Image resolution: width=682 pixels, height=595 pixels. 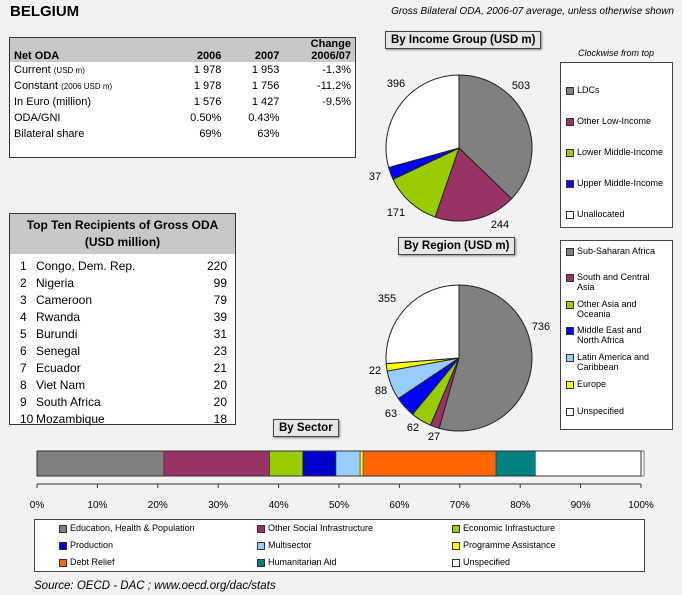 What do you see at coordinates (375, 177) in the screenshot?
I see `pie-data-label: 37` at bounding box center [375, 177].